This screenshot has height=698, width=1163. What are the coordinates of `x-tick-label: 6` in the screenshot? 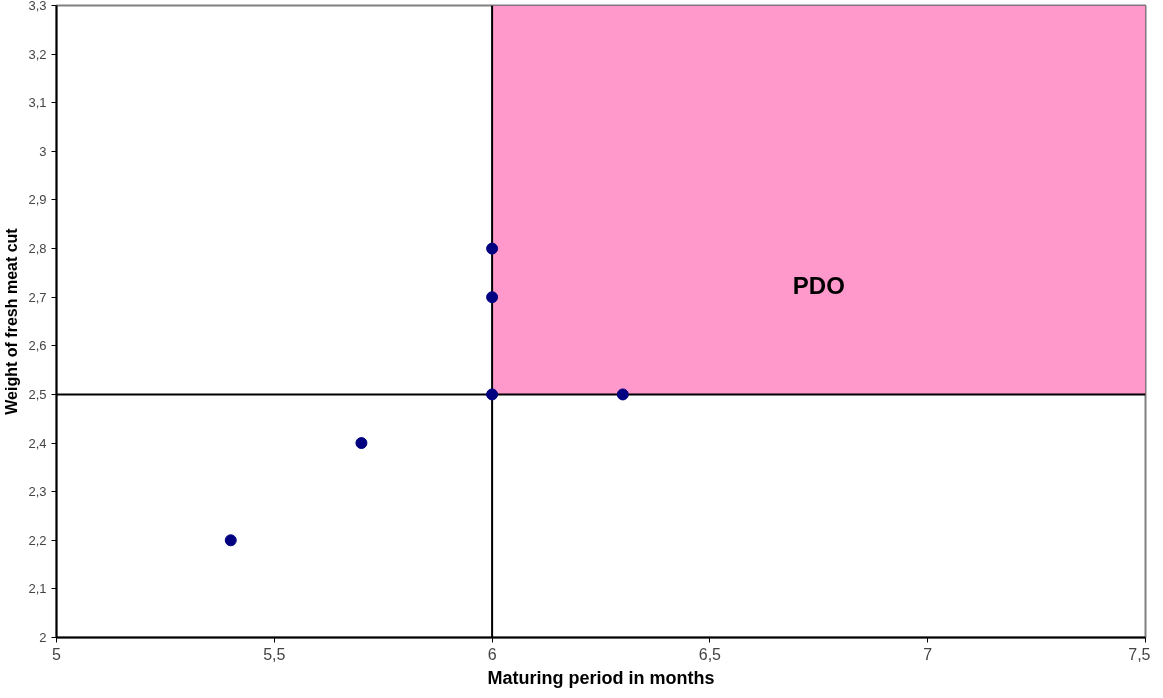 It's located at (492, 654).